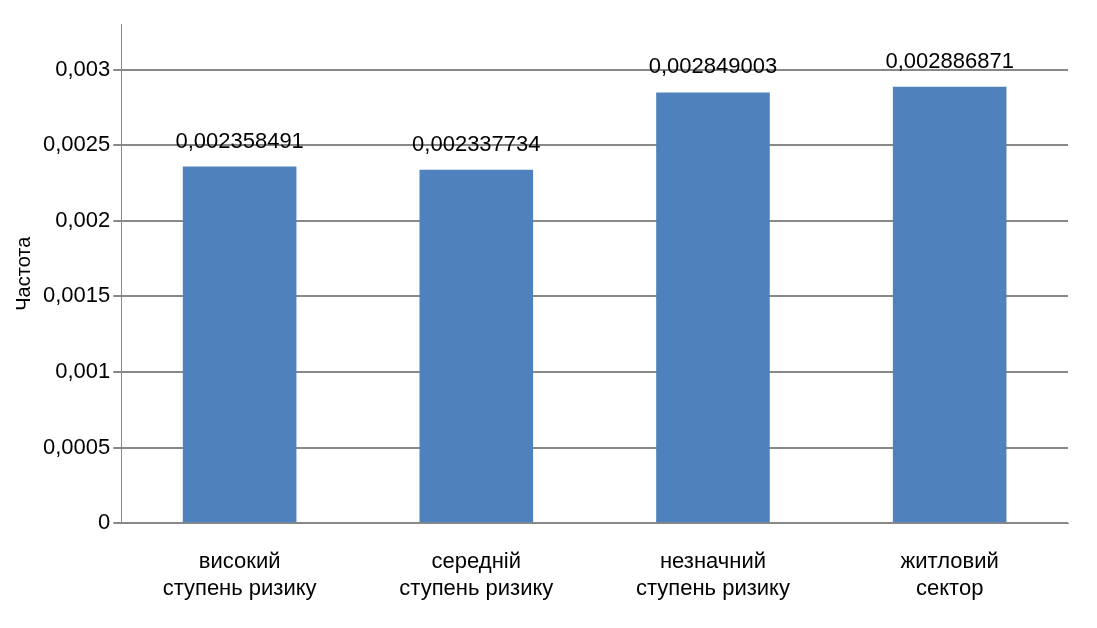 Image resolution: width=1097 pixels, height=628 pixels. Describe the element at coordinates (239, 140) in the screenshot. I see `data-label: 0,002358491` at that location.